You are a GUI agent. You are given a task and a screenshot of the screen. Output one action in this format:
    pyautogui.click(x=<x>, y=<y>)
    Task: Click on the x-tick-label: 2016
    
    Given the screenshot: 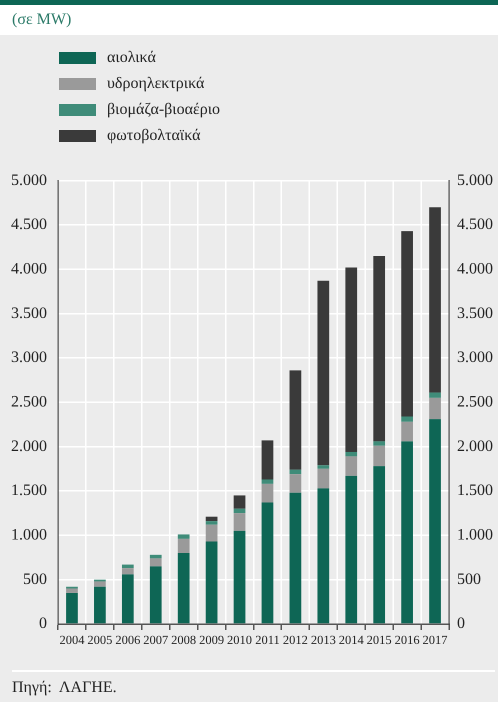 What is the action you would take?
    pyautogui.click(x=407, y=639)
    